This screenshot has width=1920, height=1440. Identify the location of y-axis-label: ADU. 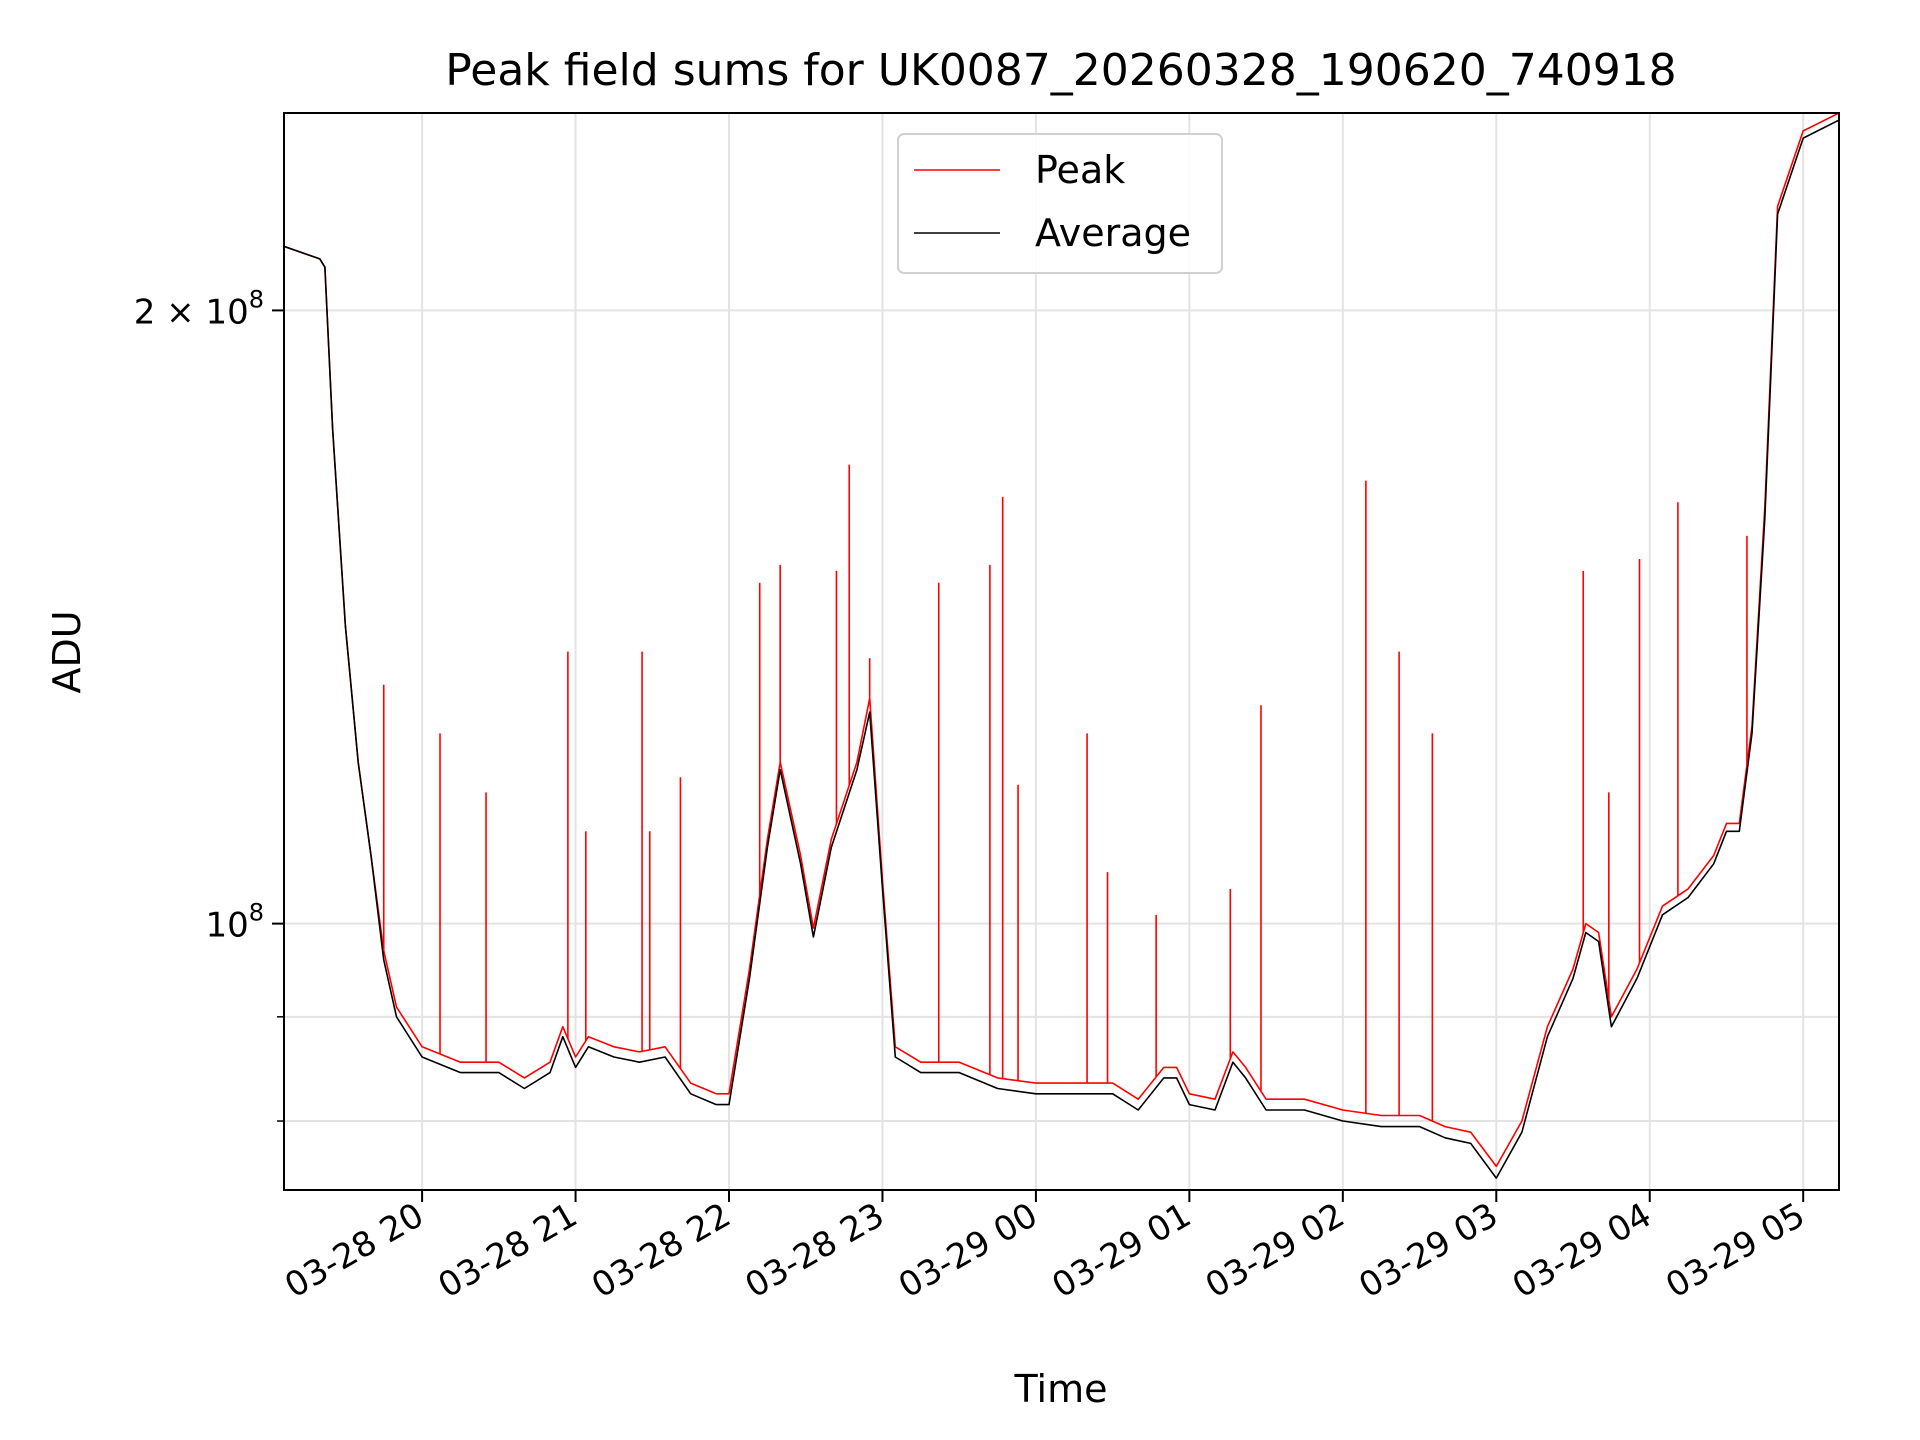
(67, 651).